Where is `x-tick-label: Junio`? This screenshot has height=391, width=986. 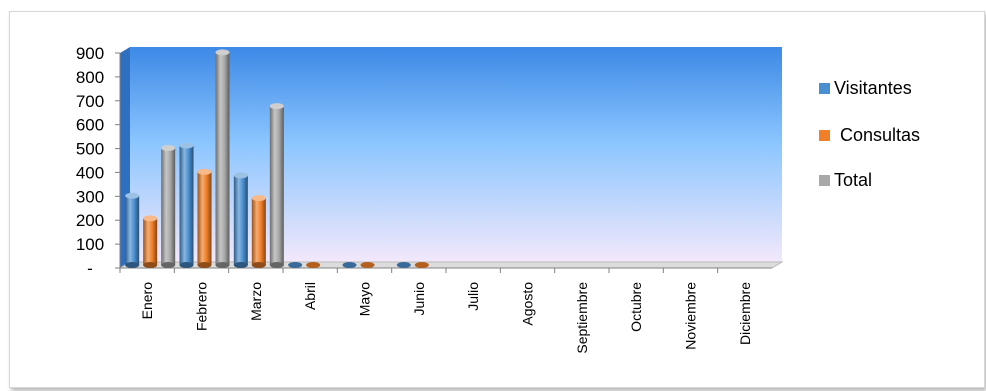
x-tick-label: Junio is located at coordinates (419, 299).